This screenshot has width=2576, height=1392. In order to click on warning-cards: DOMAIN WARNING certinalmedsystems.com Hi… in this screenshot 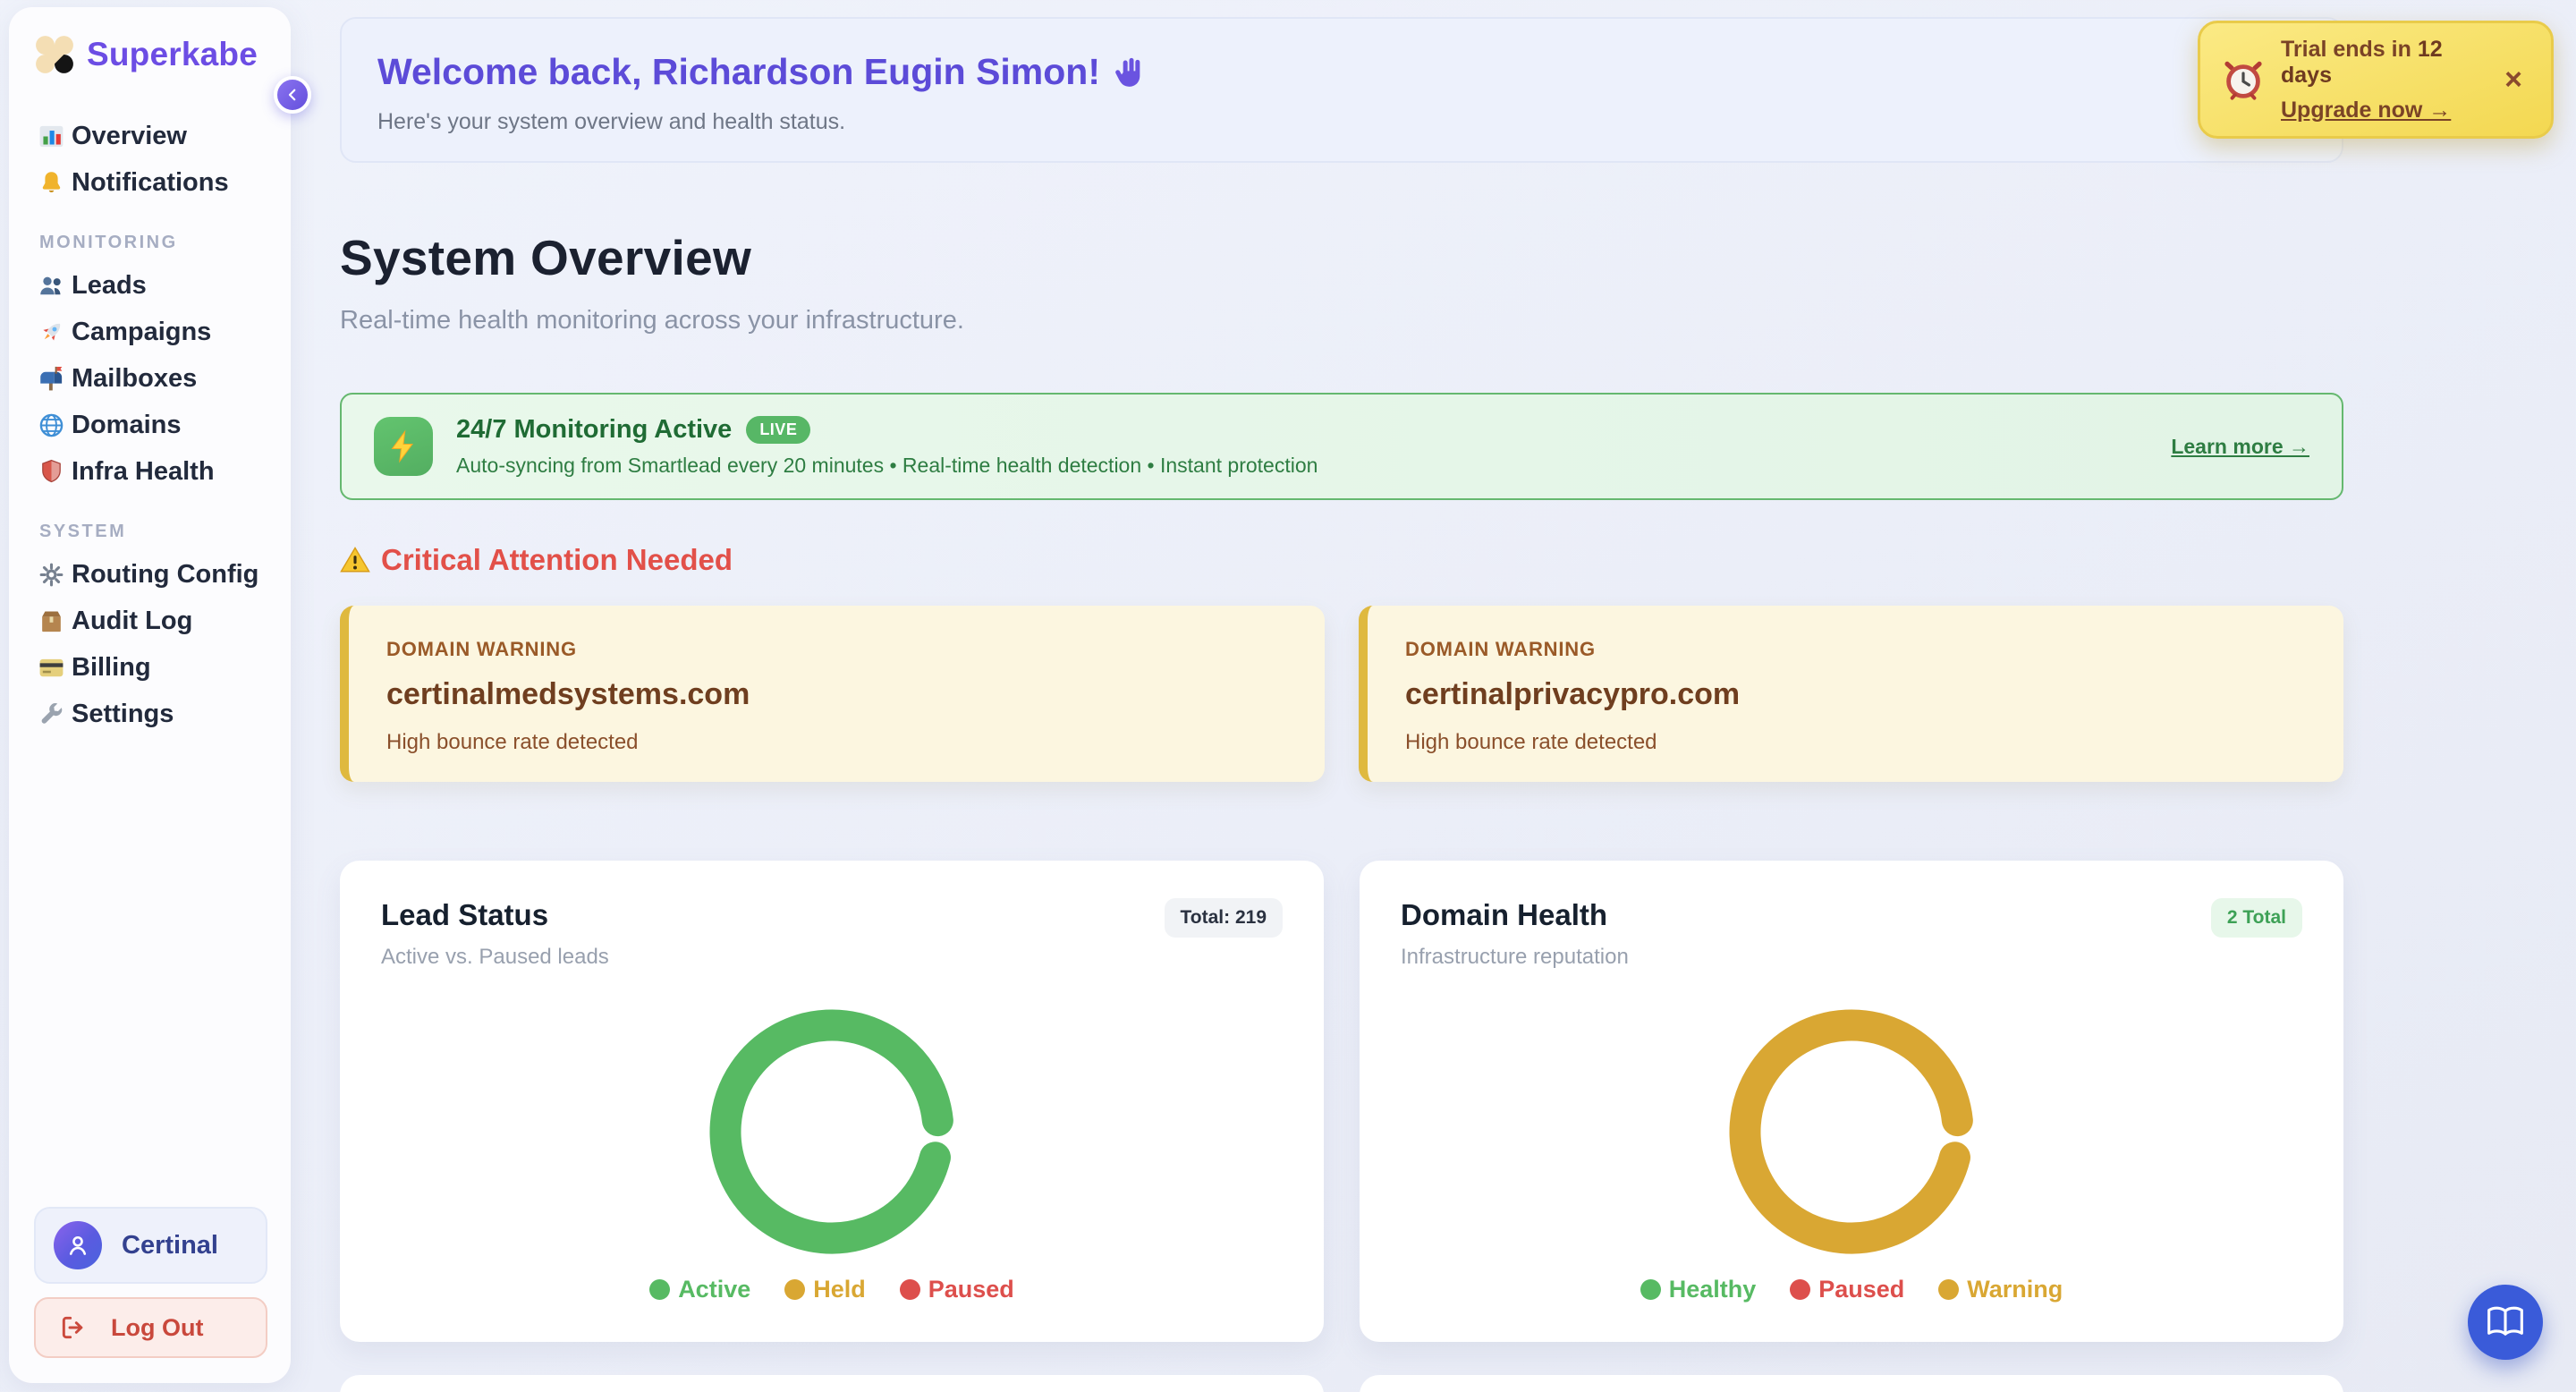, I will do `click(1341, 694)`.